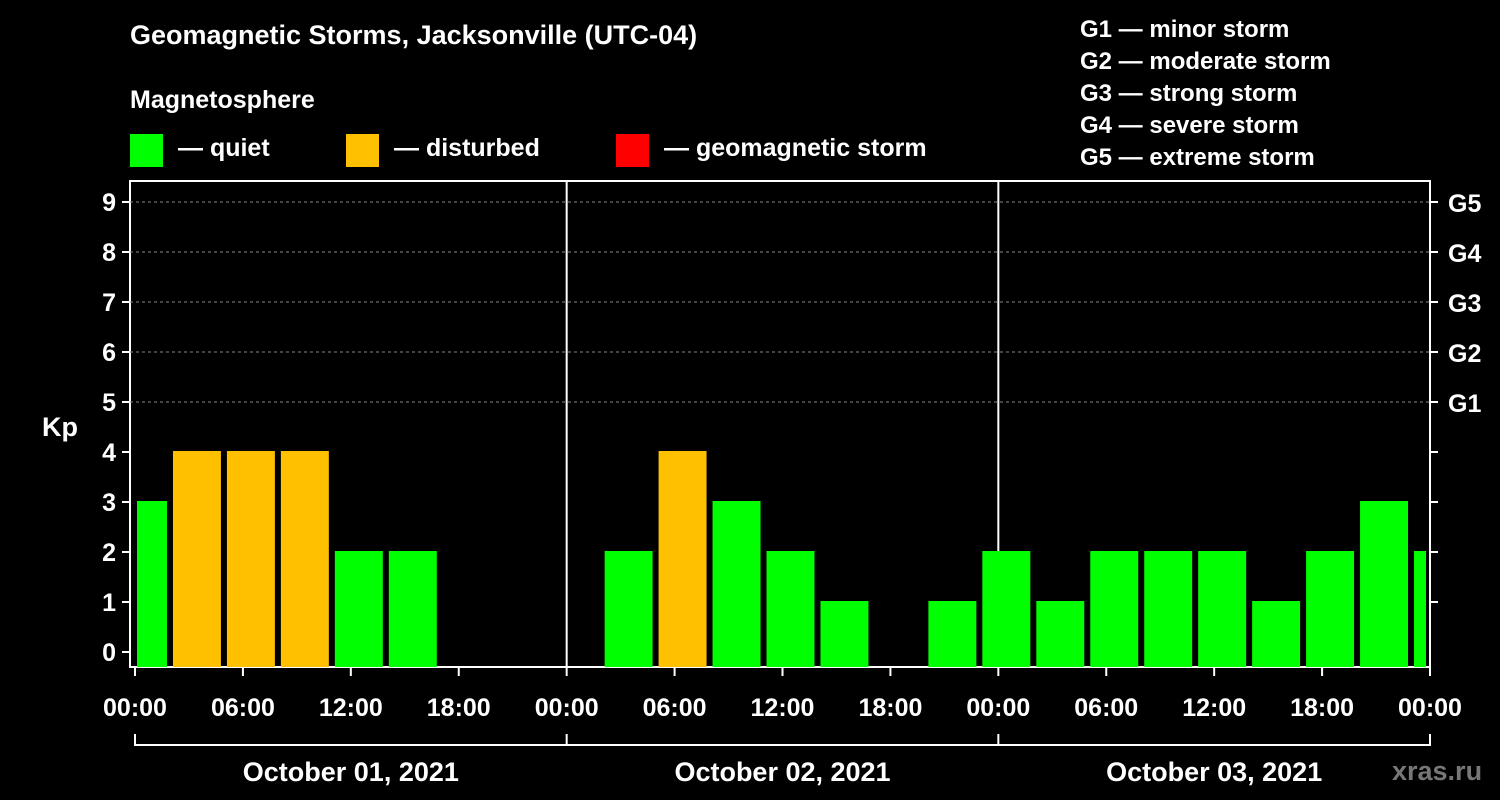  Describe the element at coordinates (467, 148) in the screenshot. I see `legend-label-disturbed: — disturbed` at that location.